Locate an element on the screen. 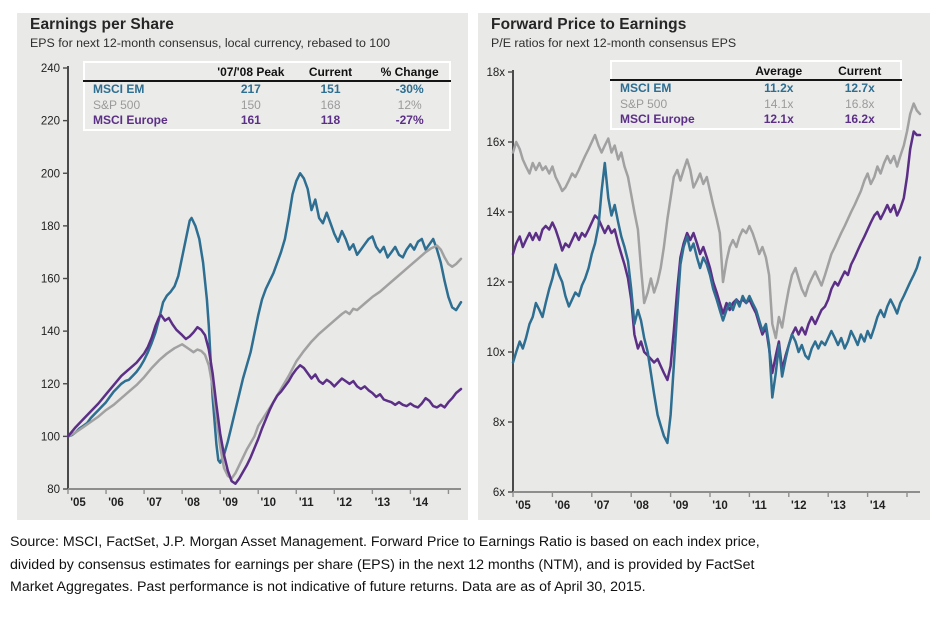 This screenshot has width=938, height=625. legend-header-cell: Average is located at coordinates (779, 71).